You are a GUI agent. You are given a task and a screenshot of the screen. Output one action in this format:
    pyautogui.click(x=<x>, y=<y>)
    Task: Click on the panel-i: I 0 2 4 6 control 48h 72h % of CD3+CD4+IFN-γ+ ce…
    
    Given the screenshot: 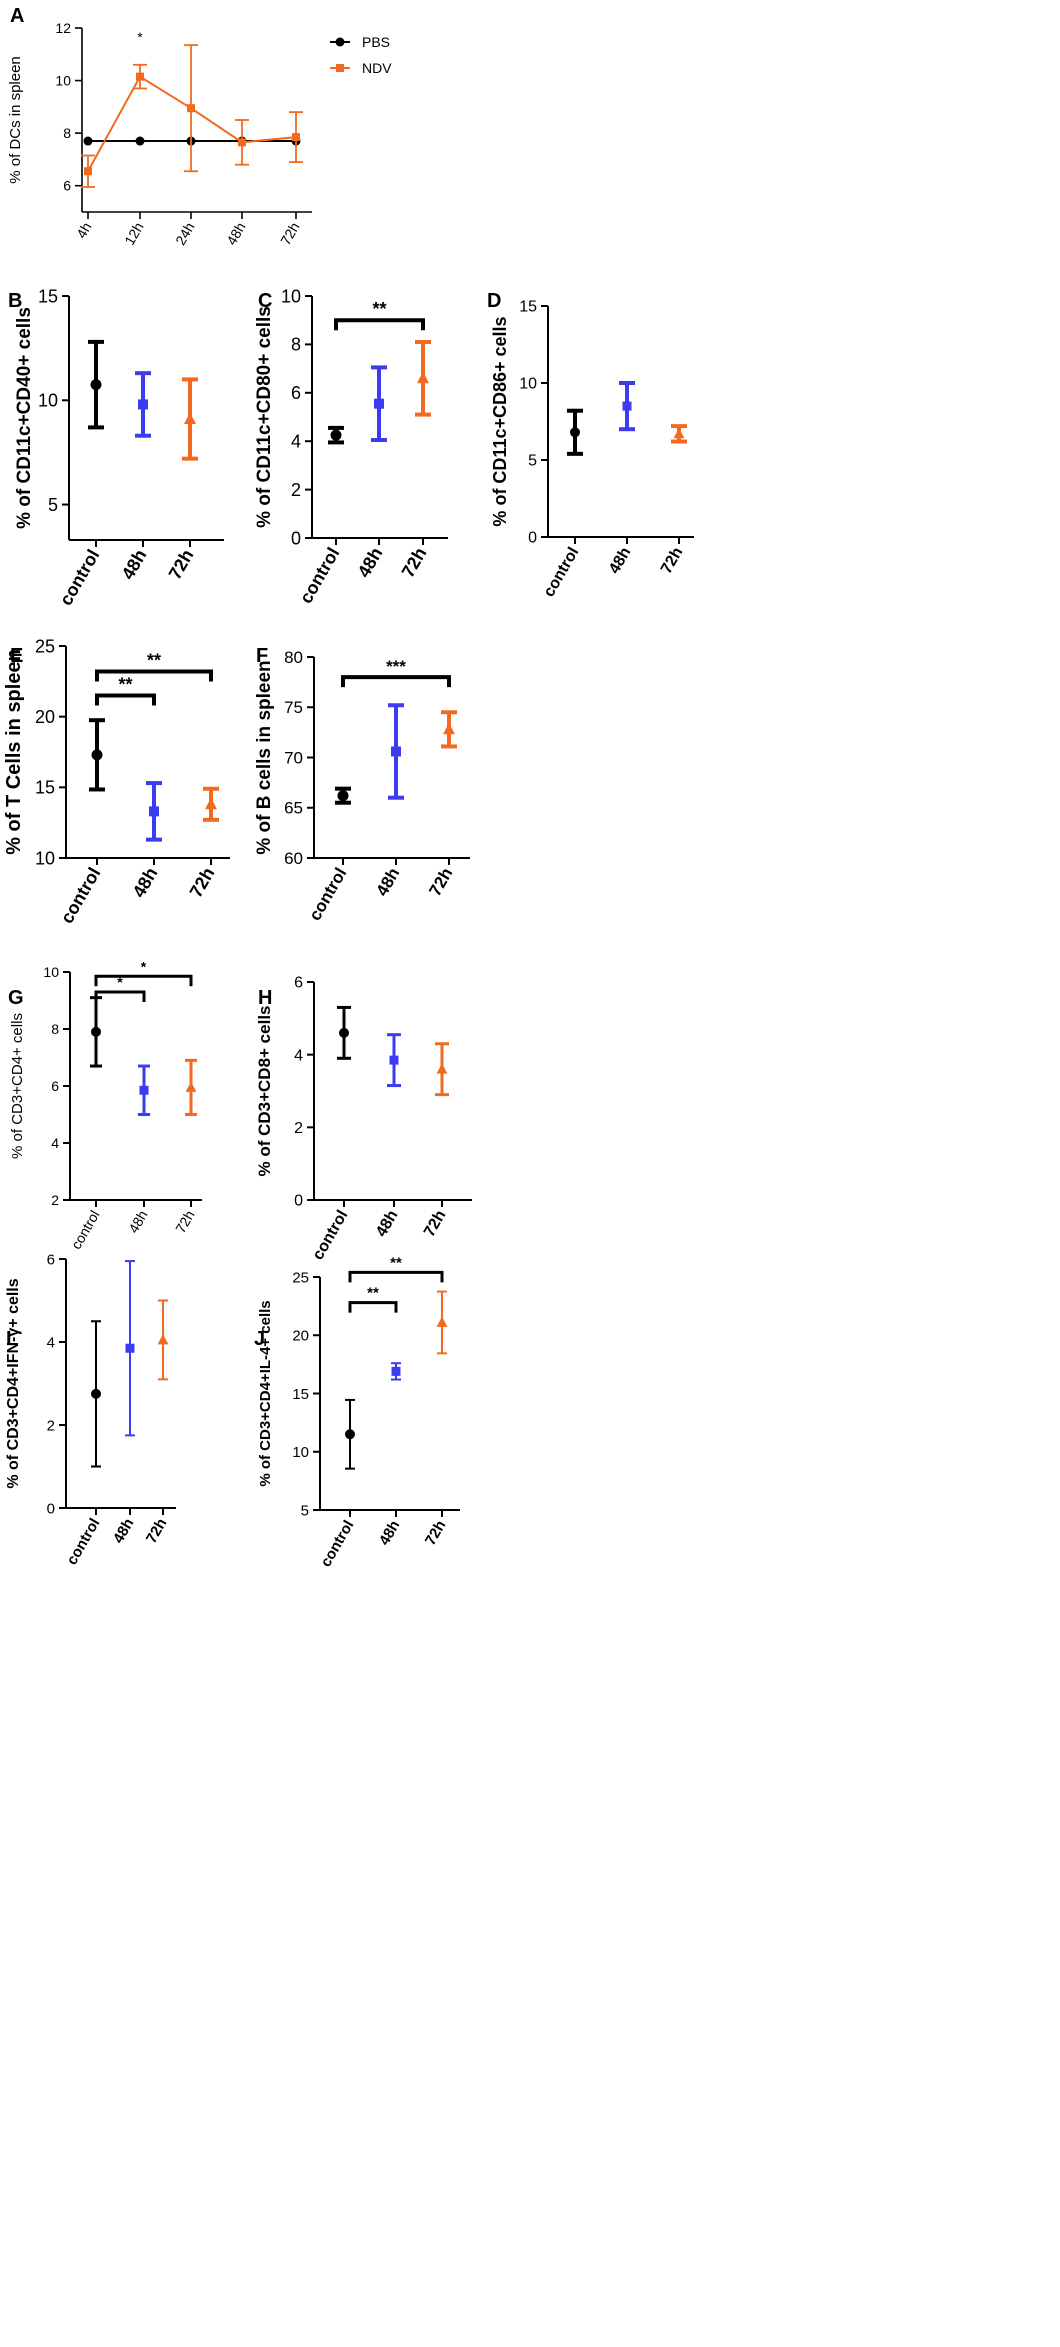 What is the action you would take?
    pyautogui.click(x=90, y=1409)
    